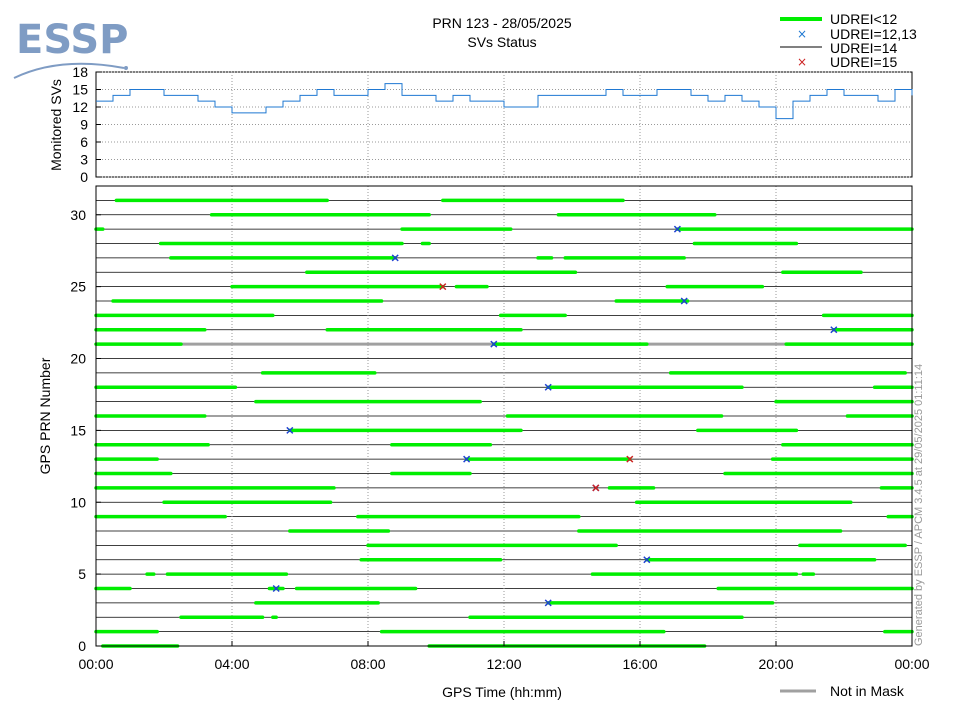 The width and height of the screenshot is (960, 720). Describe the element at coordinates (503, 664) in the screenshot. I see `x-tick-label: 12:00` at that location.